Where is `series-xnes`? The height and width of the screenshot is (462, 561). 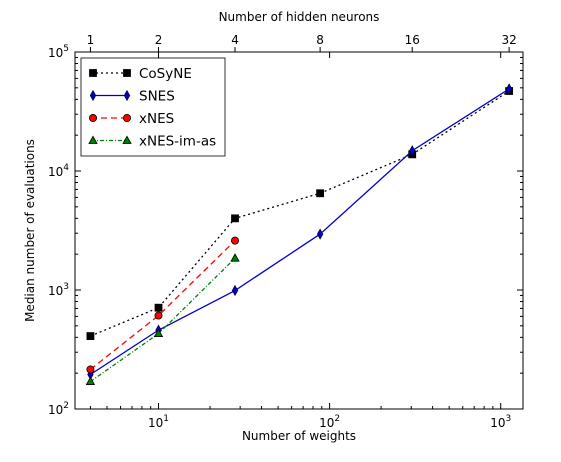 series-xnes is located at coordinates (163, 305).